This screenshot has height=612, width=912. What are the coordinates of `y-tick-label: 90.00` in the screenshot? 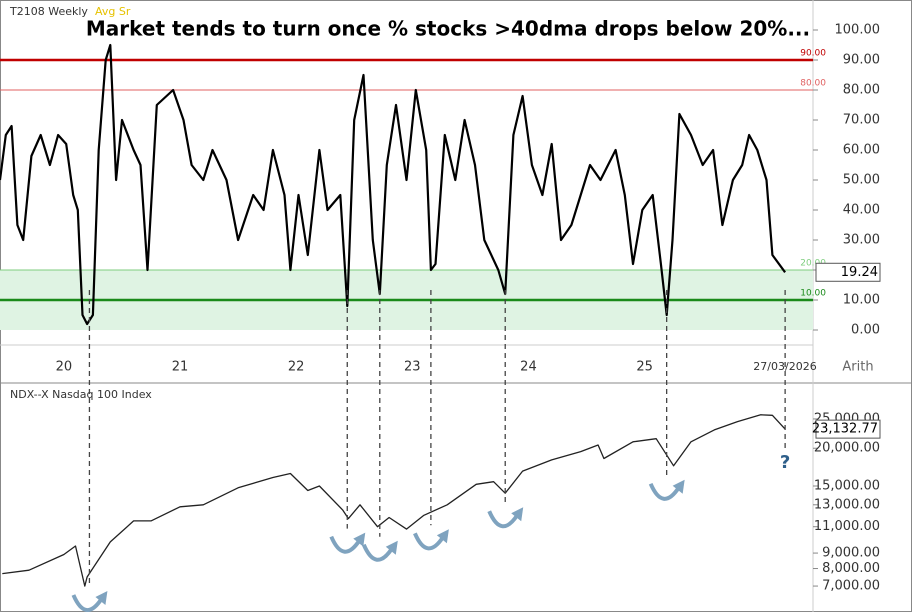 It's located at (861, 60).